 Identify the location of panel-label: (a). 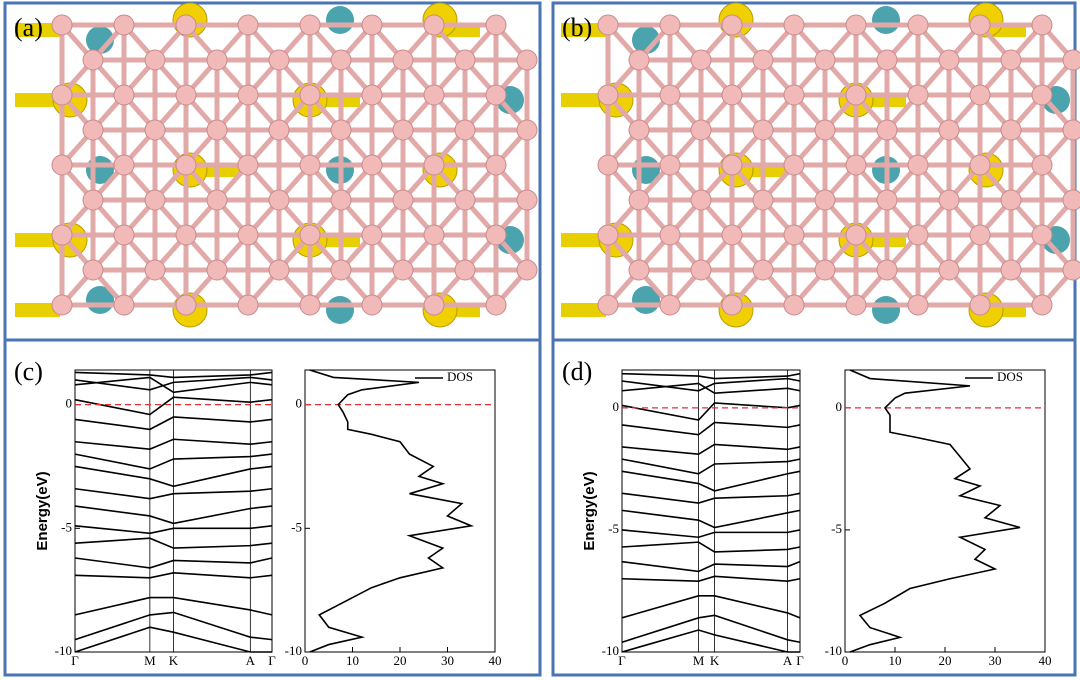
(28, 27).